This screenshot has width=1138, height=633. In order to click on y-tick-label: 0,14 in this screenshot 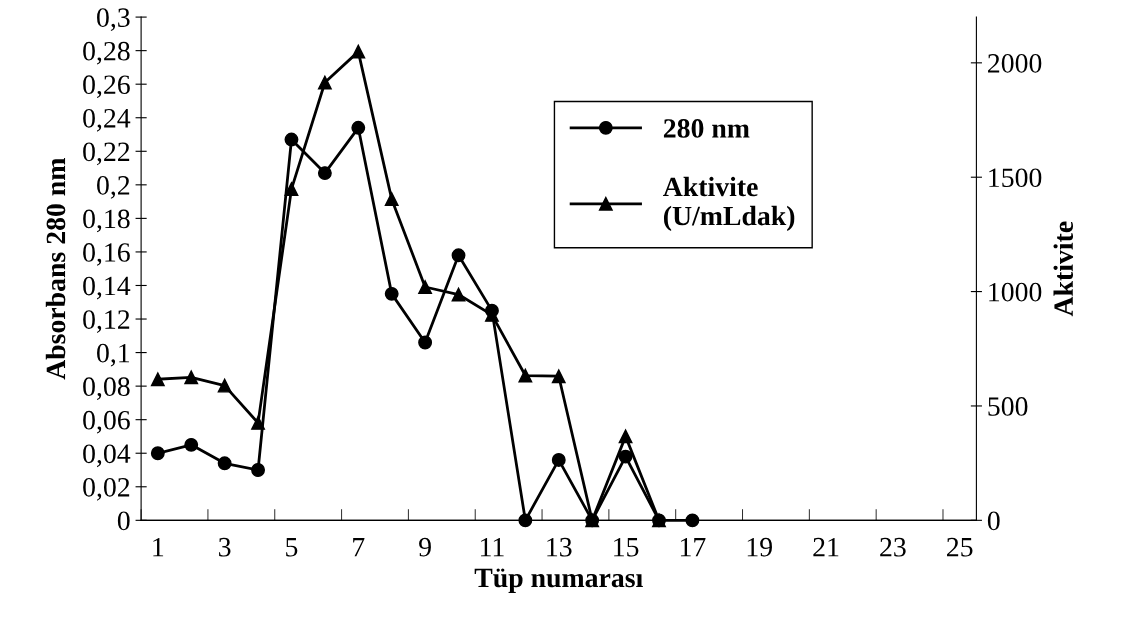, I will do `click(107, 288)`.